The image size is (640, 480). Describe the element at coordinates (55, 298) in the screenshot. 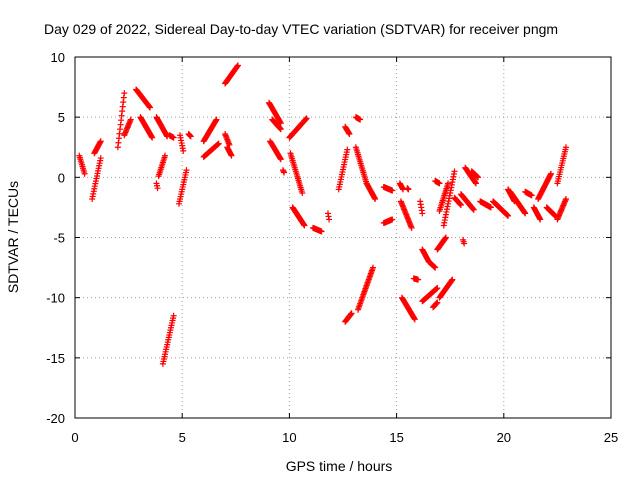

I see `y-tick-label: -10` at that location.